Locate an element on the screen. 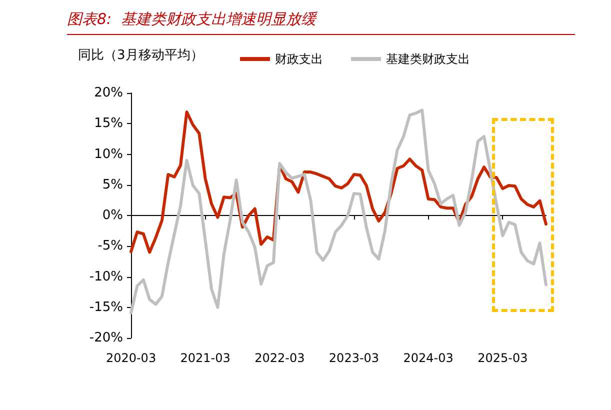  y-tick-label: -5% is located at coordinates (110, 246).